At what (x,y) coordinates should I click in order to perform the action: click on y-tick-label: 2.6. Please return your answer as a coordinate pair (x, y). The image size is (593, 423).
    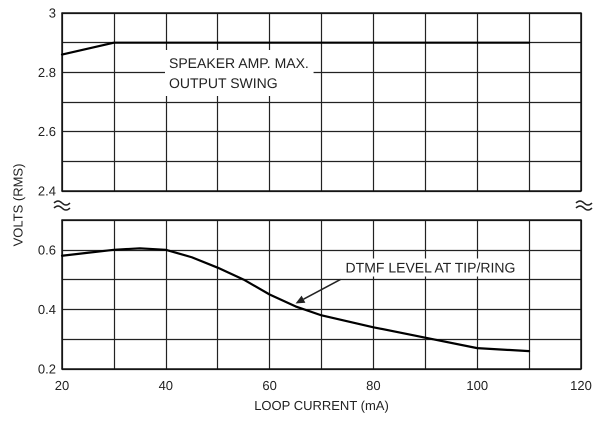
    Looking at the image, I should click on (47, 132).